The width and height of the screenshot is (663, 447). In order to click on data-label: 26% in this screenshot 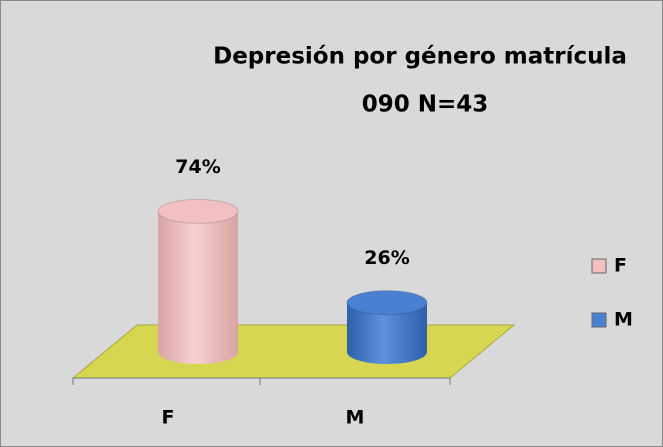, I will do `click(386, 258)`.